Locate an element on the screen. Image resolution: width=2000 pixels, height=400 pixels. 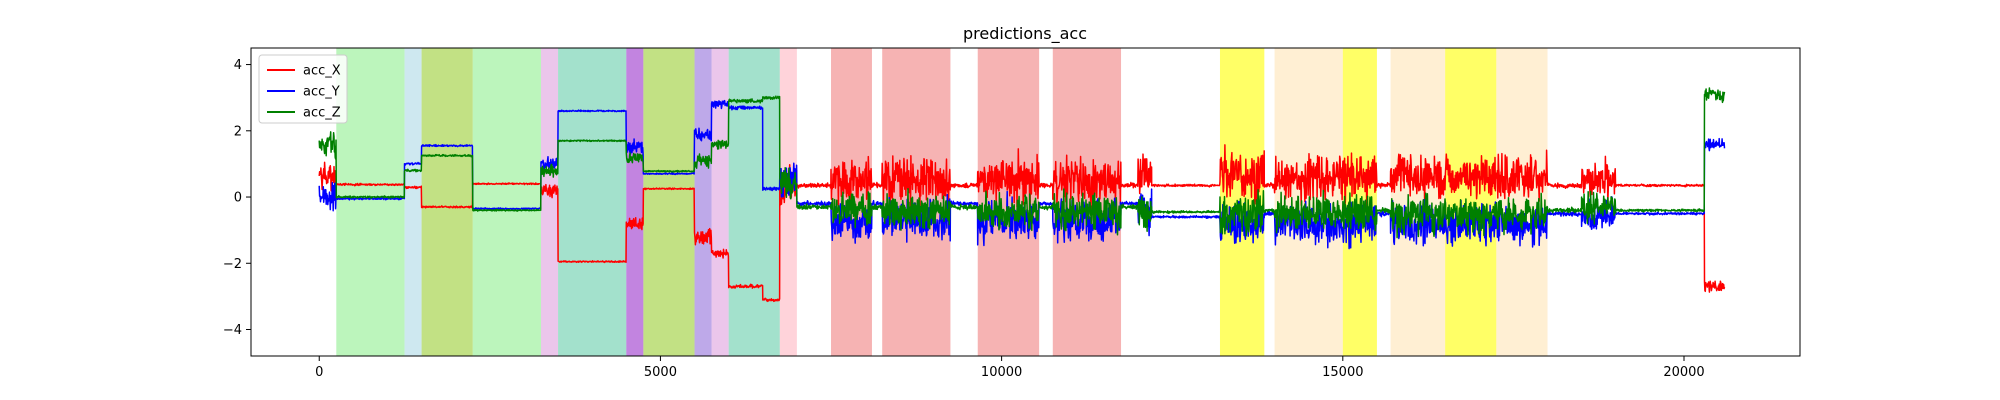
legend-box is located at coordinates (303, 89).